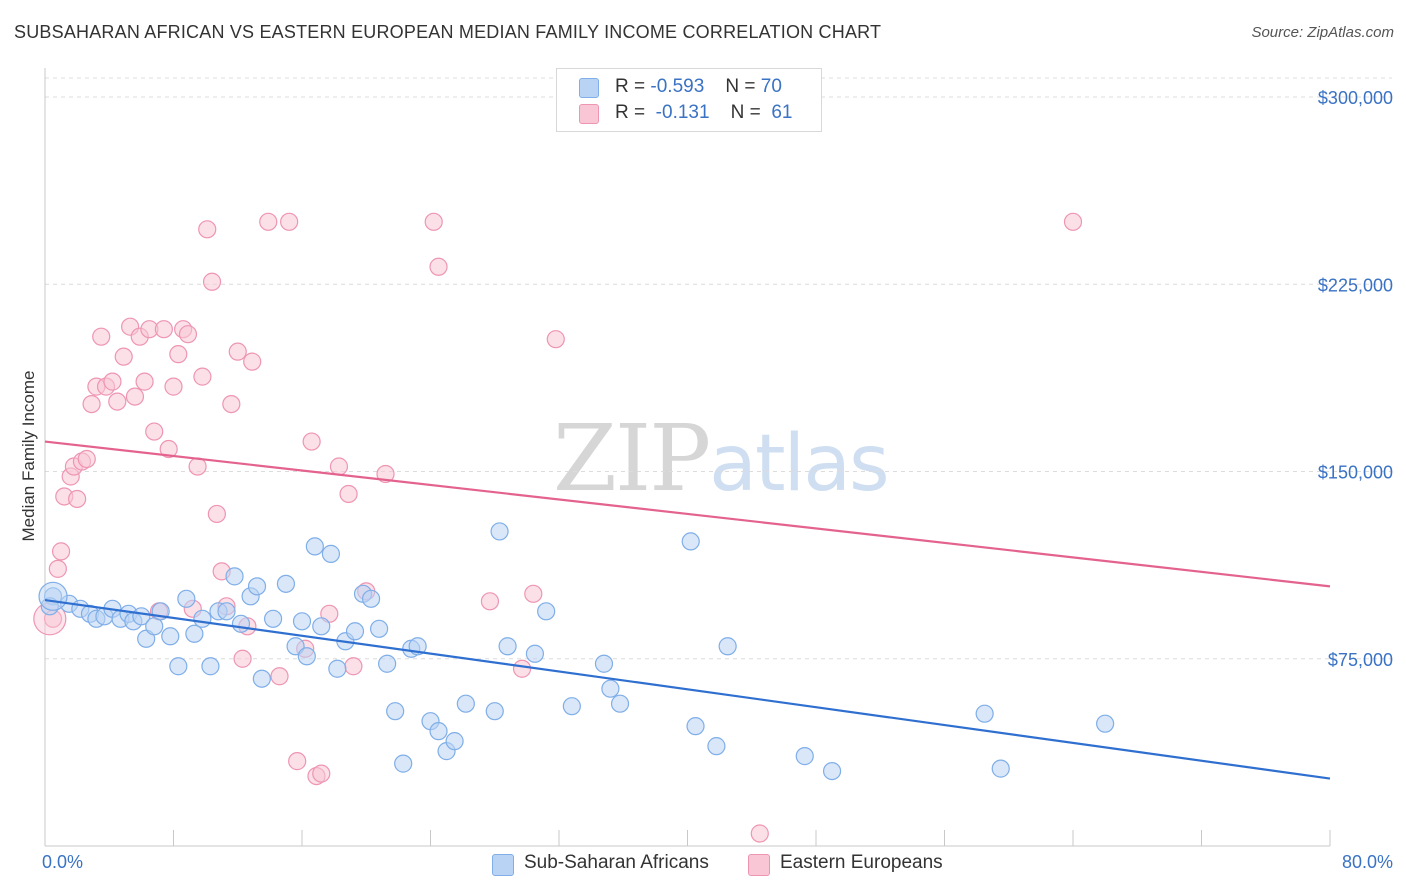  I want to click on r-value: -0.593, so click(677, 86).